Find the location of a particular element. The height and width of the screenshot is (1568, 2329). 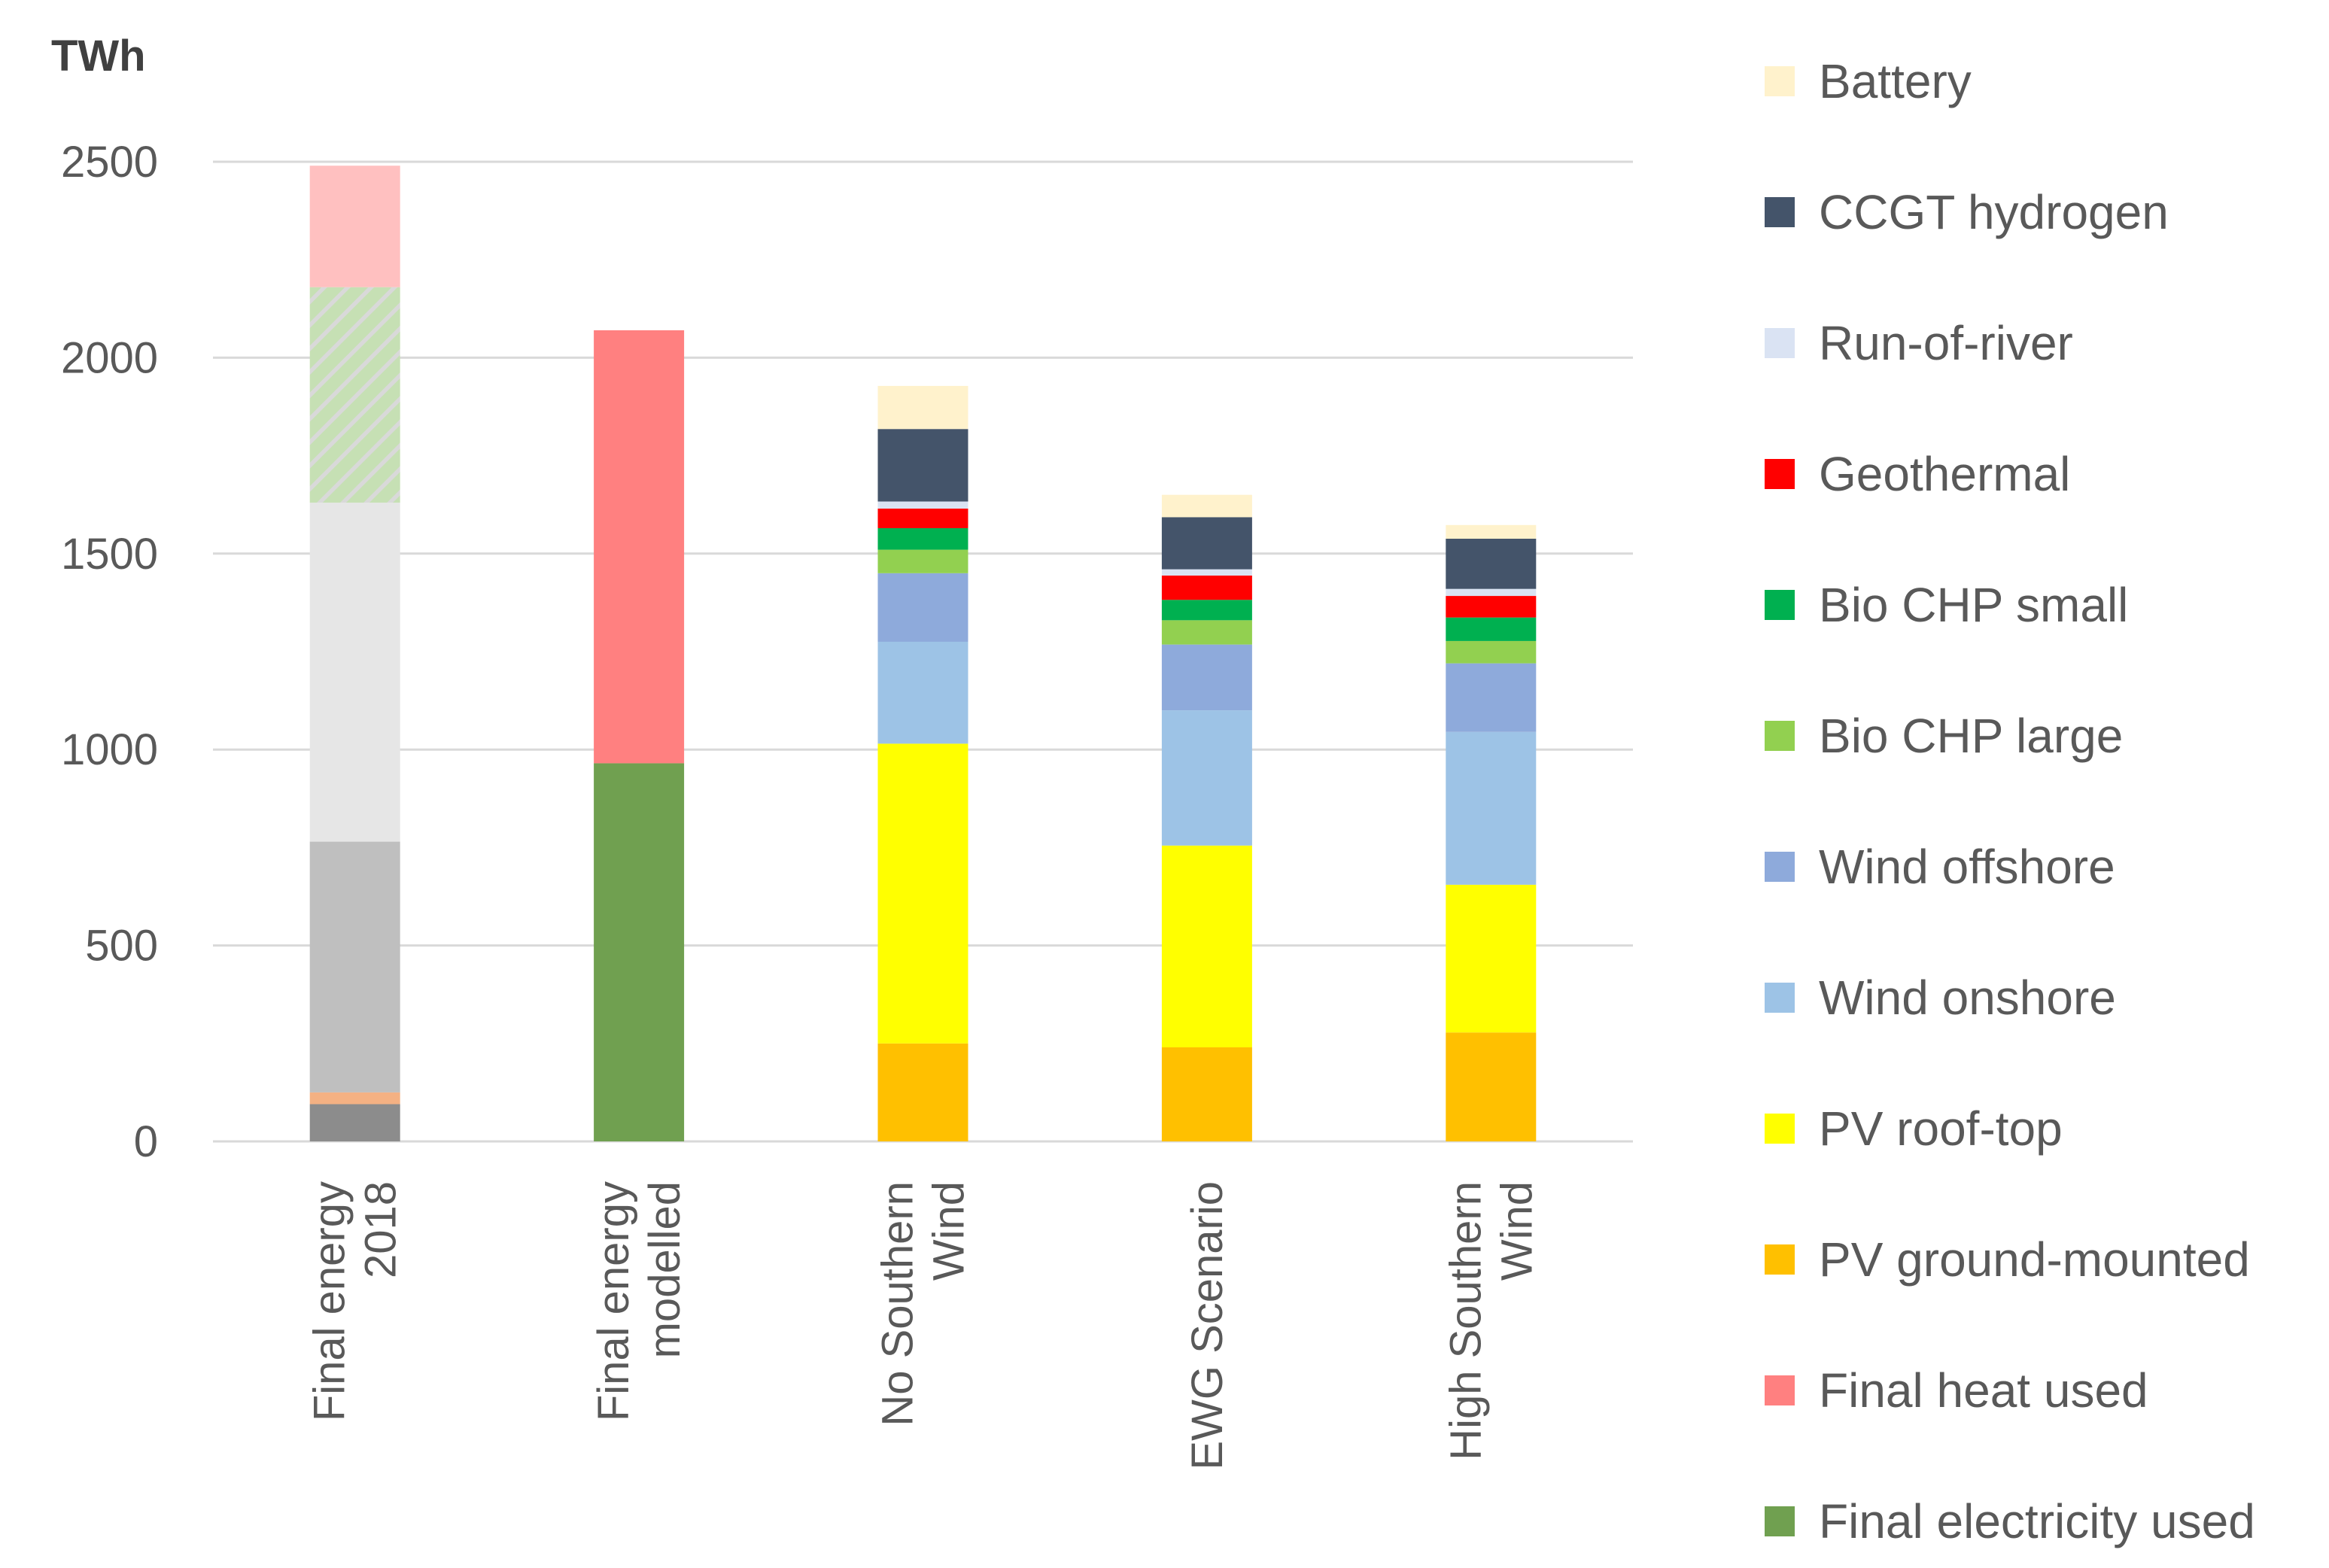

bar-segment-wind-offshore-cat2 is located at coordinates (923, 607).